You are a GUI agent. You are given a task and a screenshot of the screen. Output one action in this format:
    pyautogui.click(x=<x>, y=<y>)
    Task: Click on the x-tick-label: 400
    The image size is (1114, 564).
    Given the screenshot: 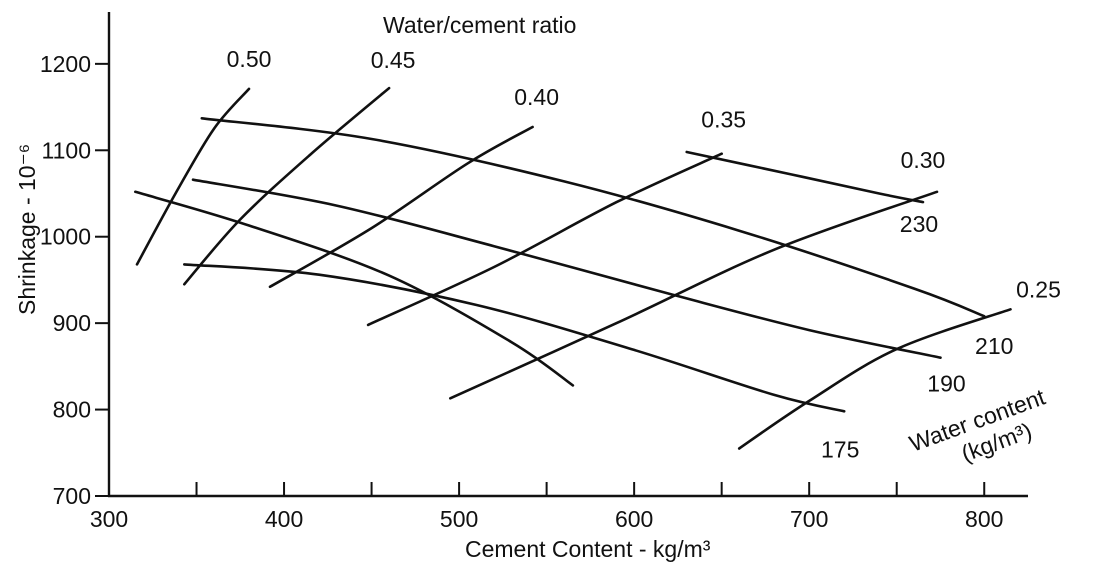 What is the action you would take?
    pyautogui.click(x=284, y=519)
    